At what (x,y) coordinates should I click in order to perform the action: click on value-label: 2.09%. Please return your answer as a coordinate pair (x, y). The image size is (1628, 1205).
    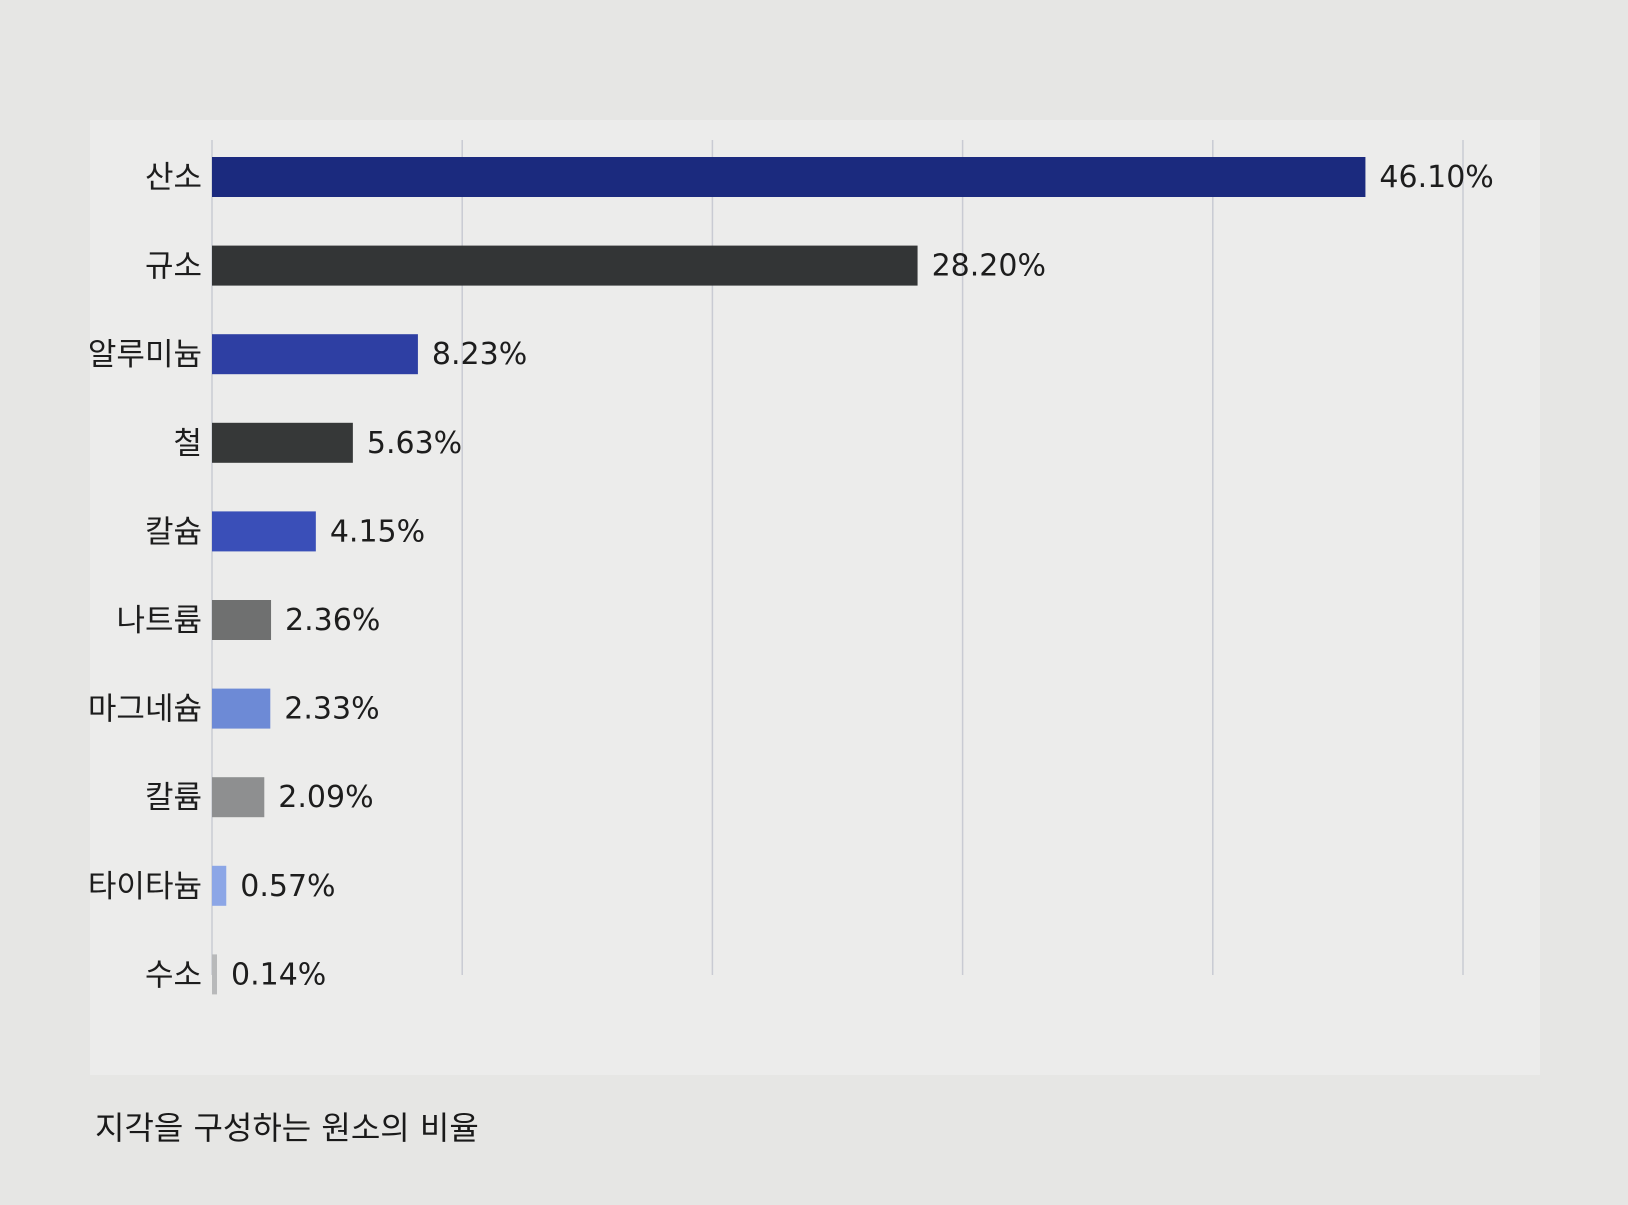
    Looking at the image, I should click on (325, 797).